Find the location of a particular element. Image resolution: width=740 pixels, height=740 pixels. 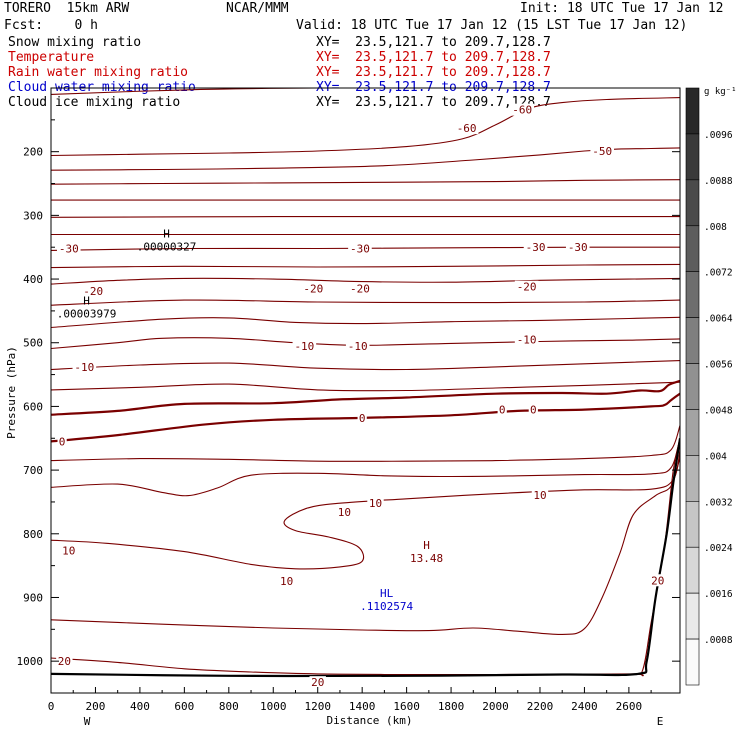

forecast-hour: Fcst: 0 h is located at coordinates (51, 25).